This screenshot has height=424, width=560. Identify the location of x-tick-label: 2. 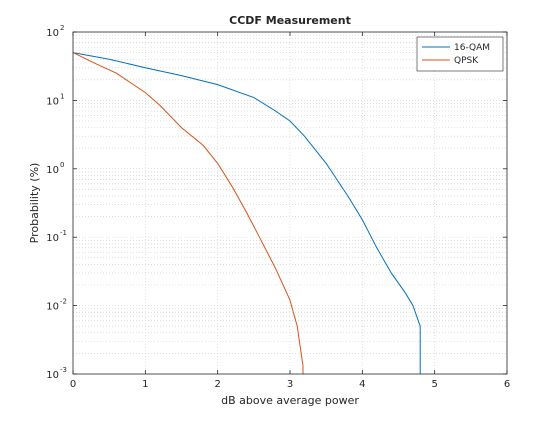
(217, 384).